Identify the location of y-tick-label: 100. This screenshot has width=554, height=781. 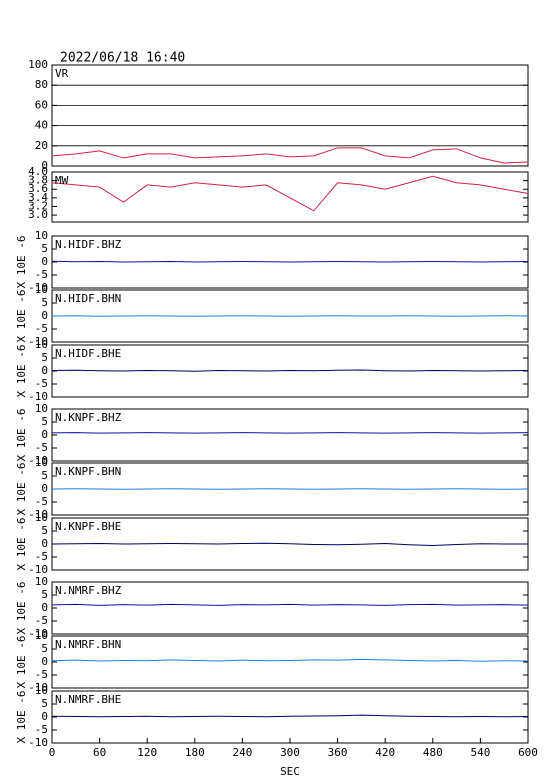
(38, 64).